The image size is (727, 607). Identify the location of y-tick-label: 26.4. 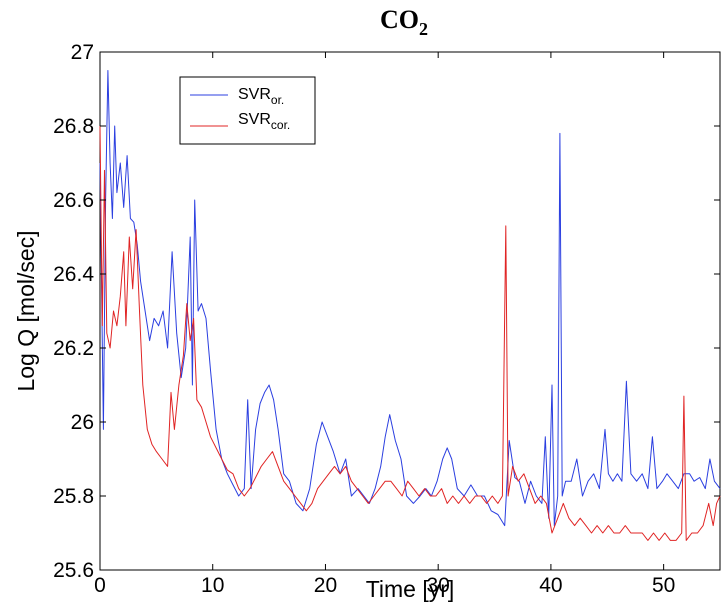
(73, 274).